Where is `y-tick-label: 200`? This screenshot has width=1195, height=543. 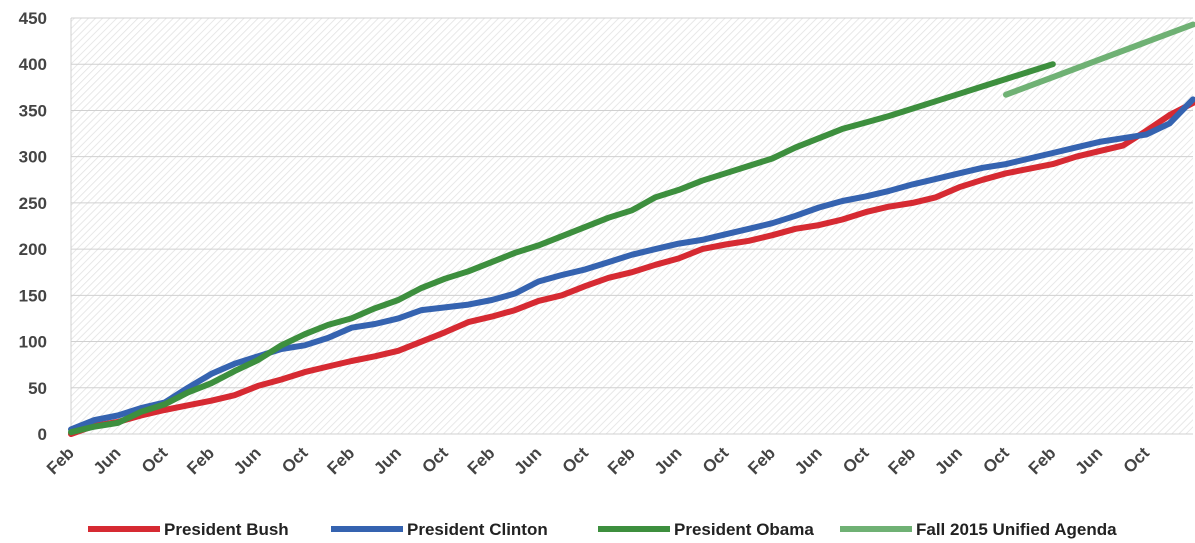
y-tick-label: 200 is located at coordinates (33, 249).